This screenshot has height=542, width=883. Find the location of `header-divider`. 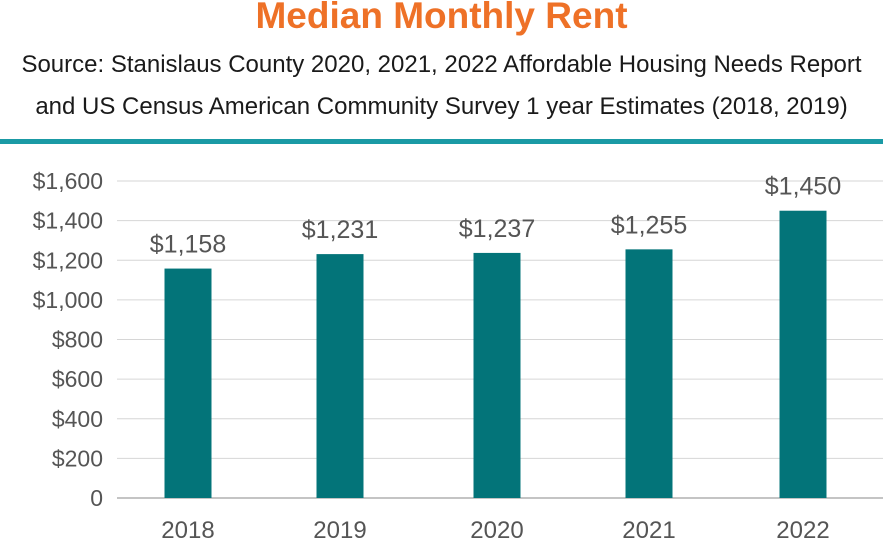

header-divider is located at coordinates (441, 141).